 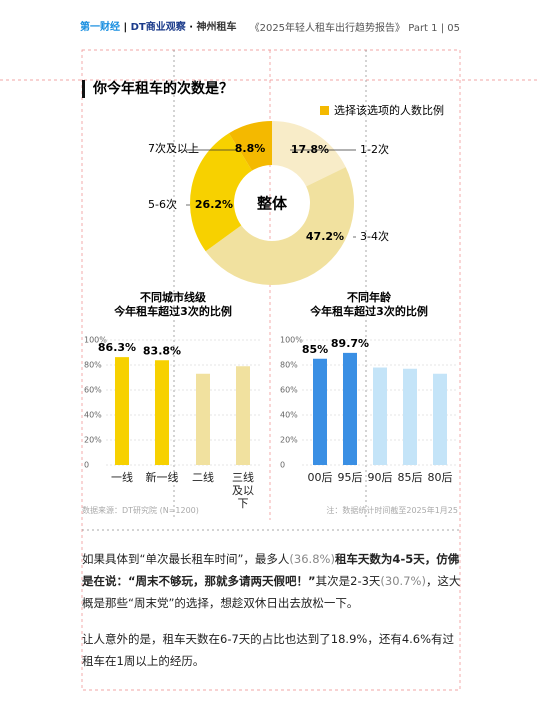 I want to click on x-tick-label: 三线及以下, so click(x=243, y=490).